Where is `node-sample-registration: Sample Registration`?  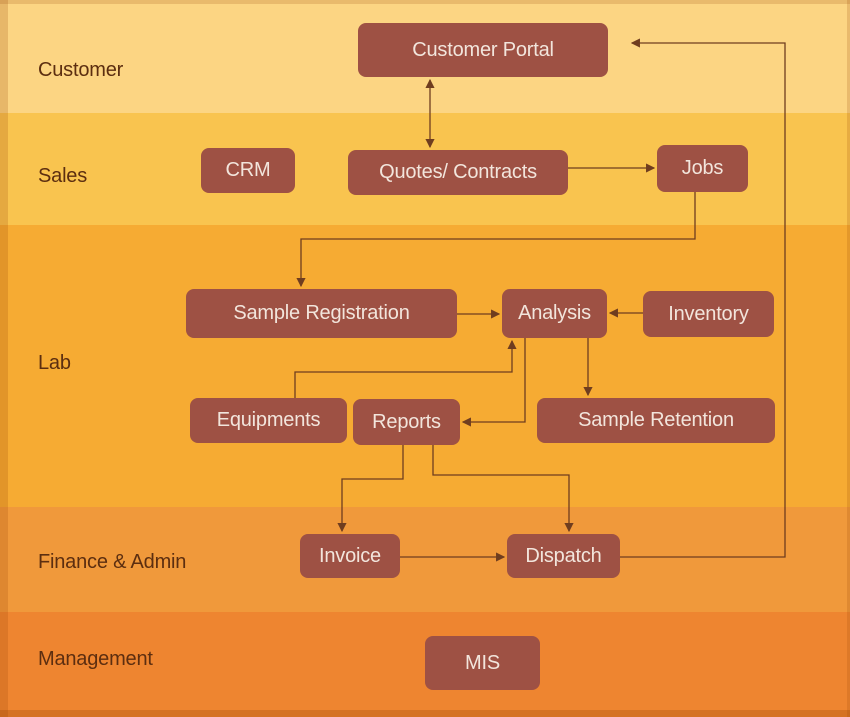 node-sample-registration: Sample Registration is located at coordinates (321, 313).